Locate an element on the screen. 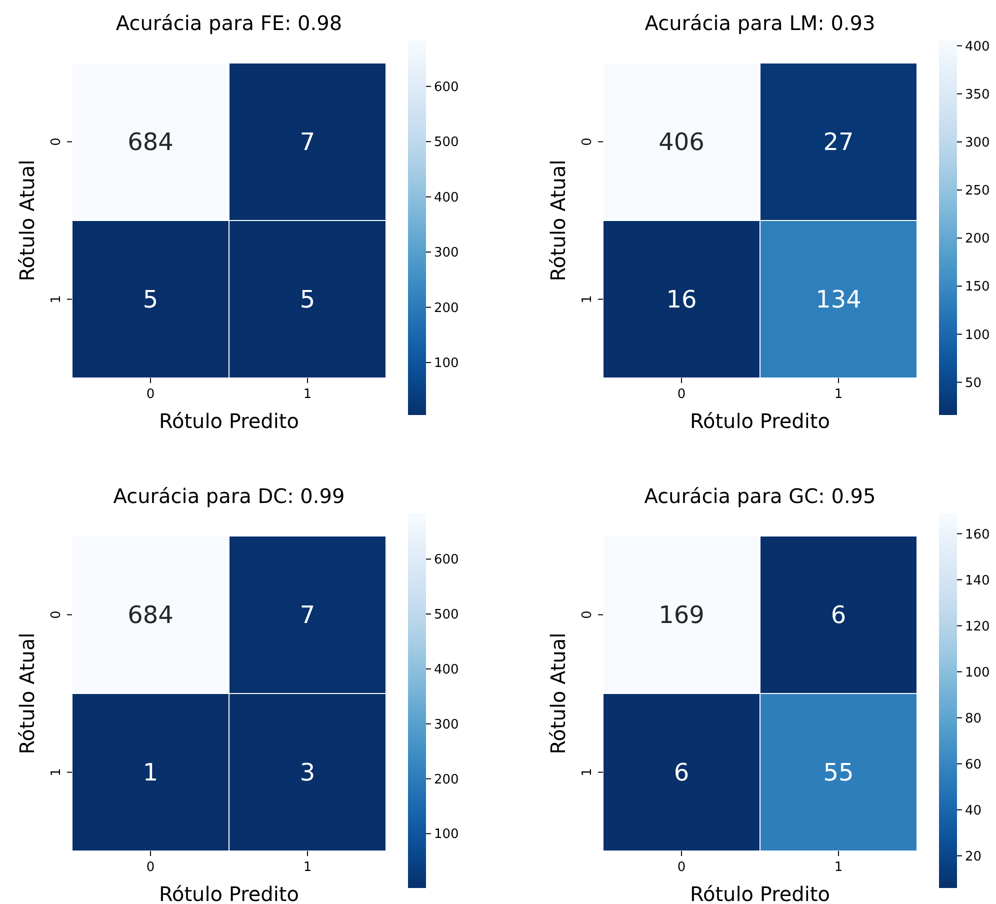 The height and width of the screenshot is (904, 996). color-bar-label: 60 is located at coordinates (973, 764).